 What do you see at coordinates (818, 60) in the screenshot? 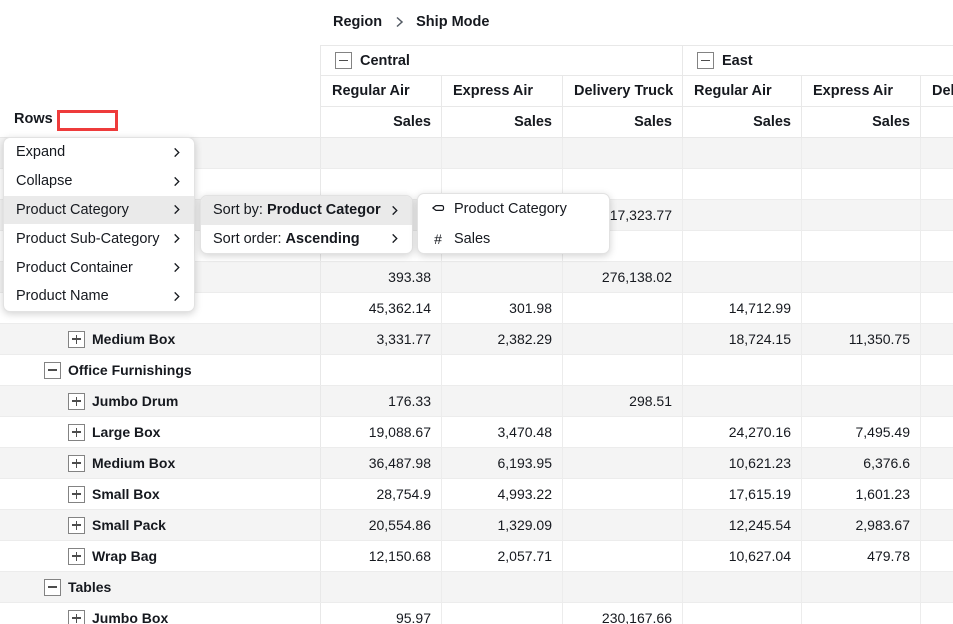
I see `group-header-east: East` at bounding box center [818, 60].